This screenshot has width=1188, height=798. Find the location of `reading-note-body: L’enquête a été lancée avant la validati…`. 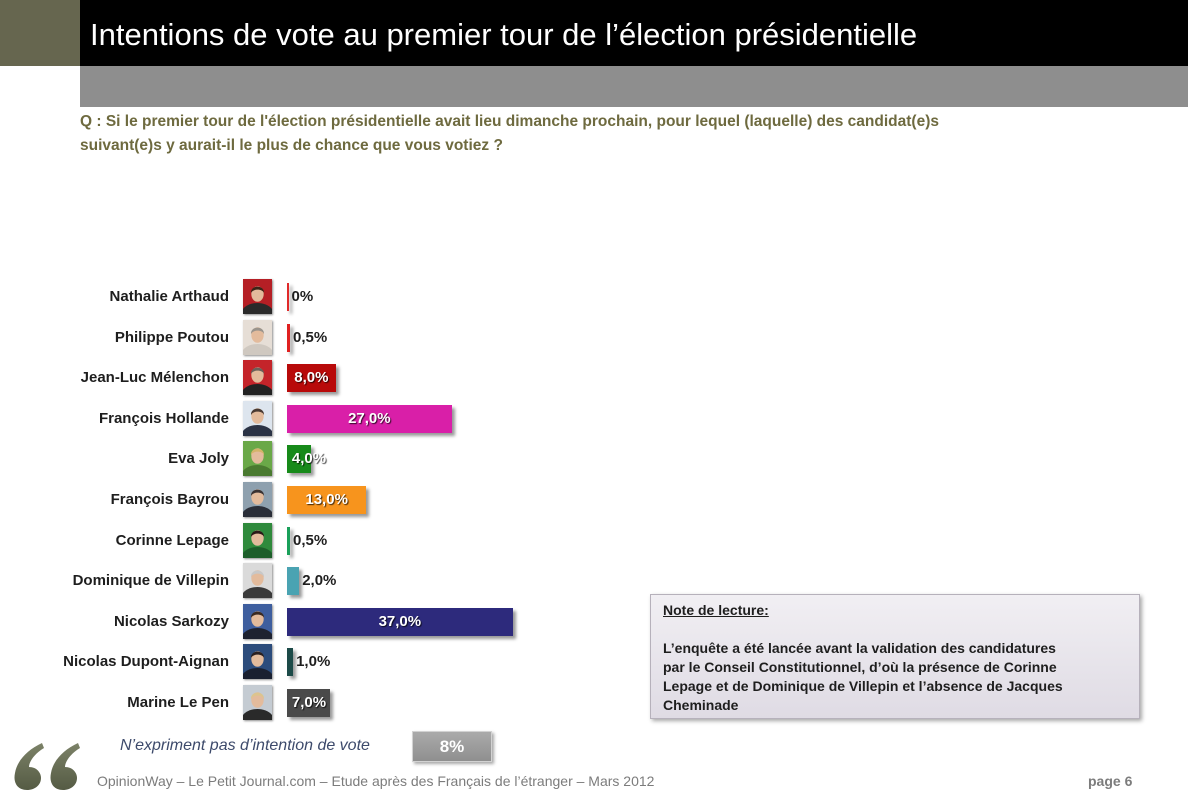

reading-note-body: L’enquête a été lancée avant la validati… is located at coordinates (896, 677).